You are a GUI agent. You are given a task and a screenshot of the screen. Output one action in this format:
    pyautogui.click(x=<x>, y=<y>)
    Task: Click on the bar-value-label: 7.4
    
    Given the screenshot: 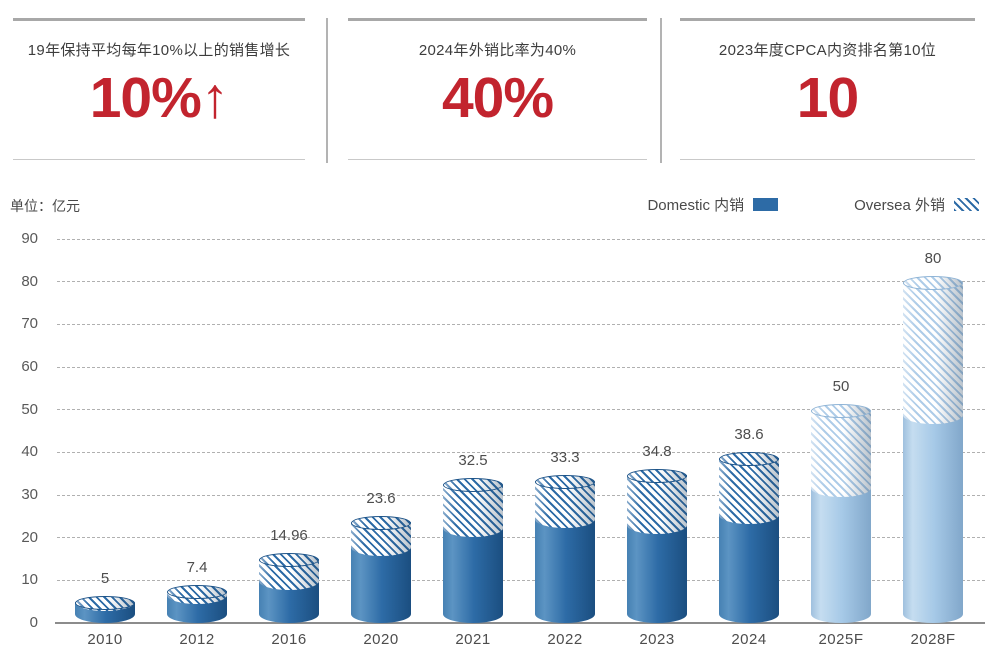 What is the action you would take?
    pyautogui.click(x=197, y=568)
    